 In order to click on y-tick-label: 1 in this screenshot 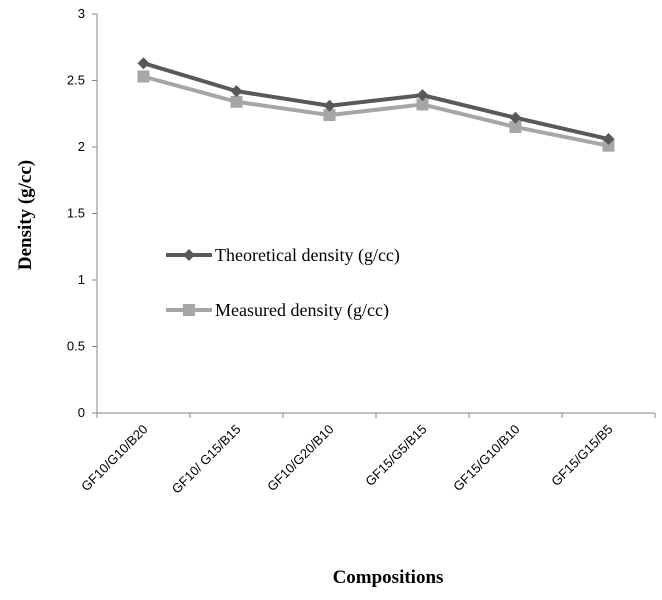, I will do `click(81, 279)`.